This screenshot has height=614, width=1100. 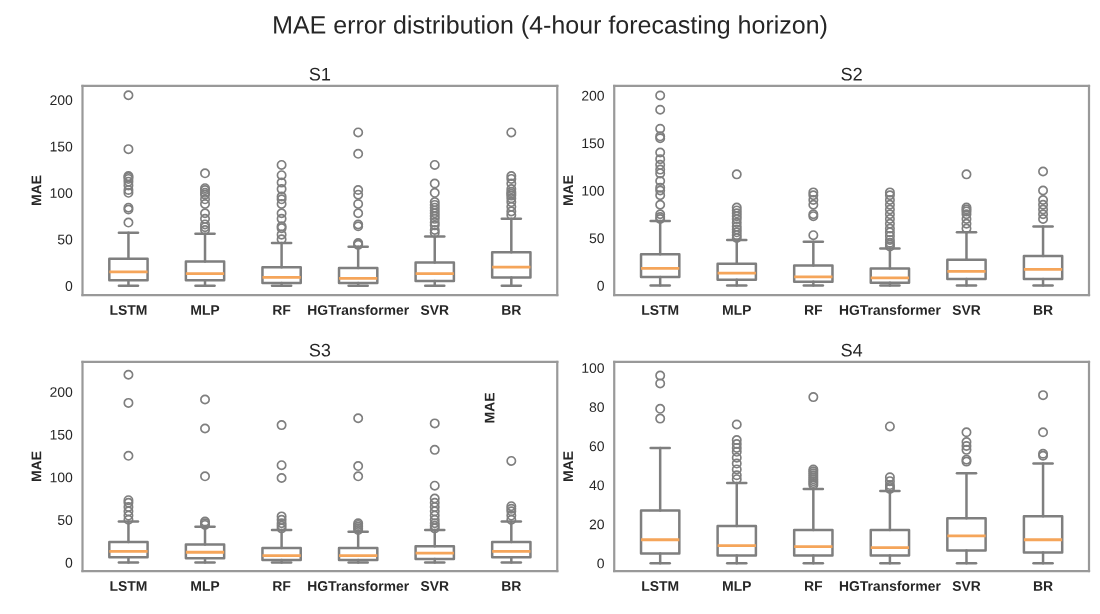 What do you see at coordinates (320, 74) in the screenshot?
I see `chart-title: S1` at bounding box center [320, 74].